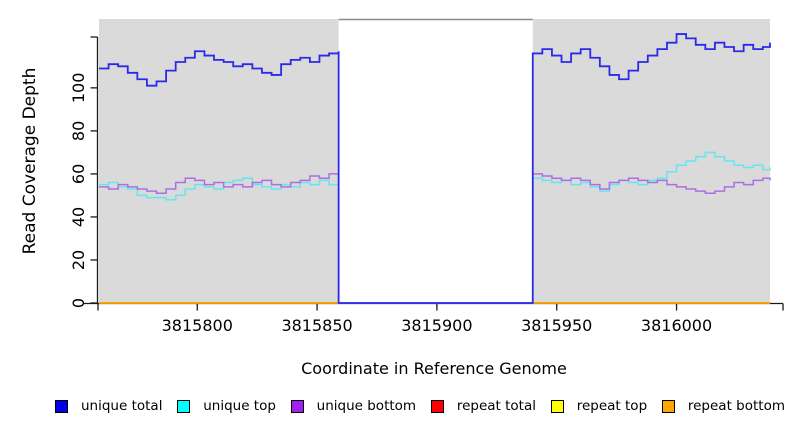 Image resolution: width=792 pixels, height=432 pixels. Describe the element at coordinates (197, 325) in the screenshot. I see `x-tick-label: 3815800` at that location.